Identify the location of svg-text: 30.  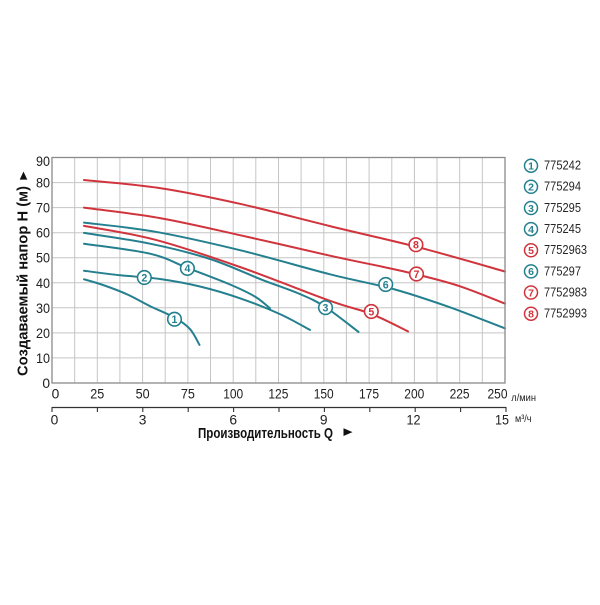
(43, 308).